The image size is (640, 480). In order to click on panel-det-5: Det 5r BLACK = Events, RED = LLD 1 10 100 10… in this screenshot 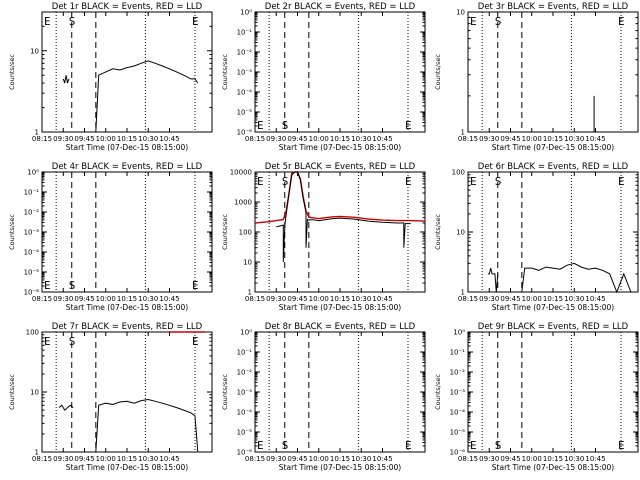, I will do `click(323, 237)`.